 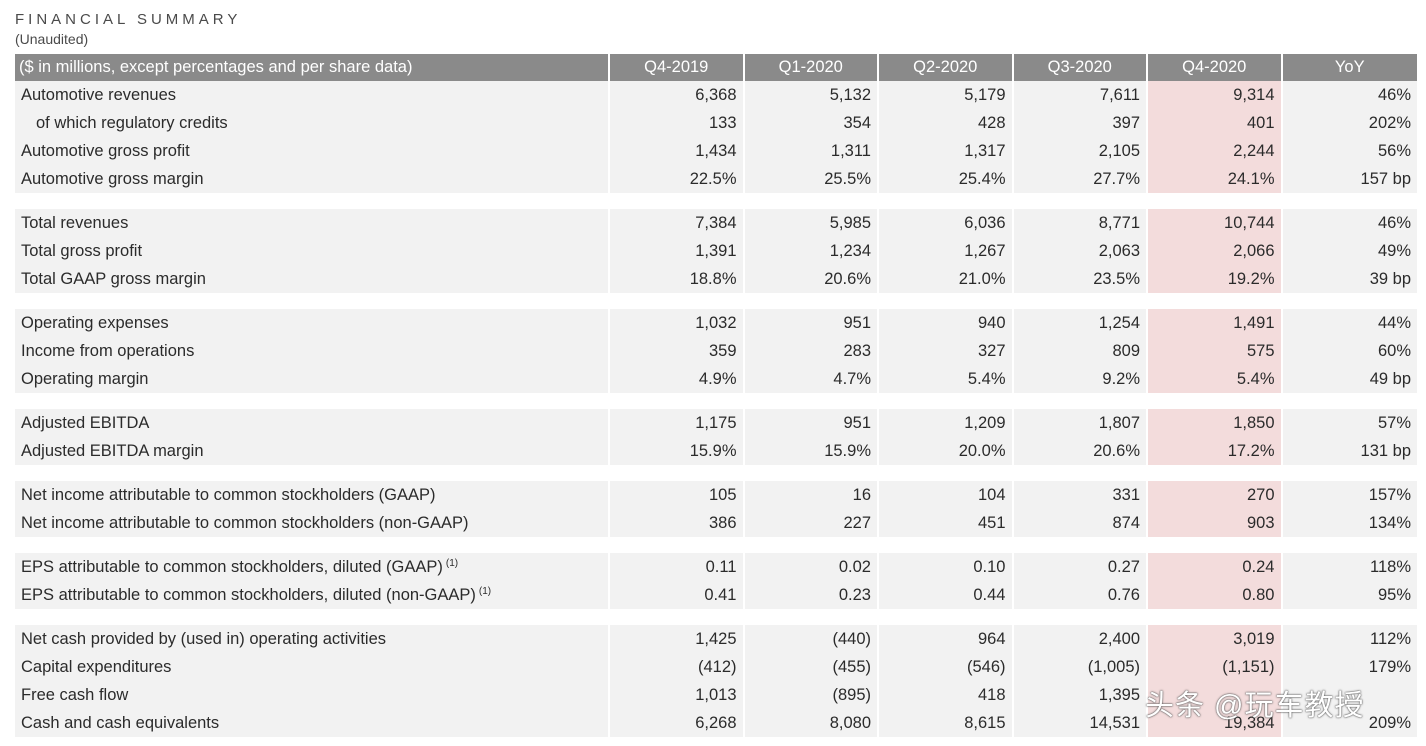 I want to click on cell-q4-2019: 133, so click(x=677, y=123).